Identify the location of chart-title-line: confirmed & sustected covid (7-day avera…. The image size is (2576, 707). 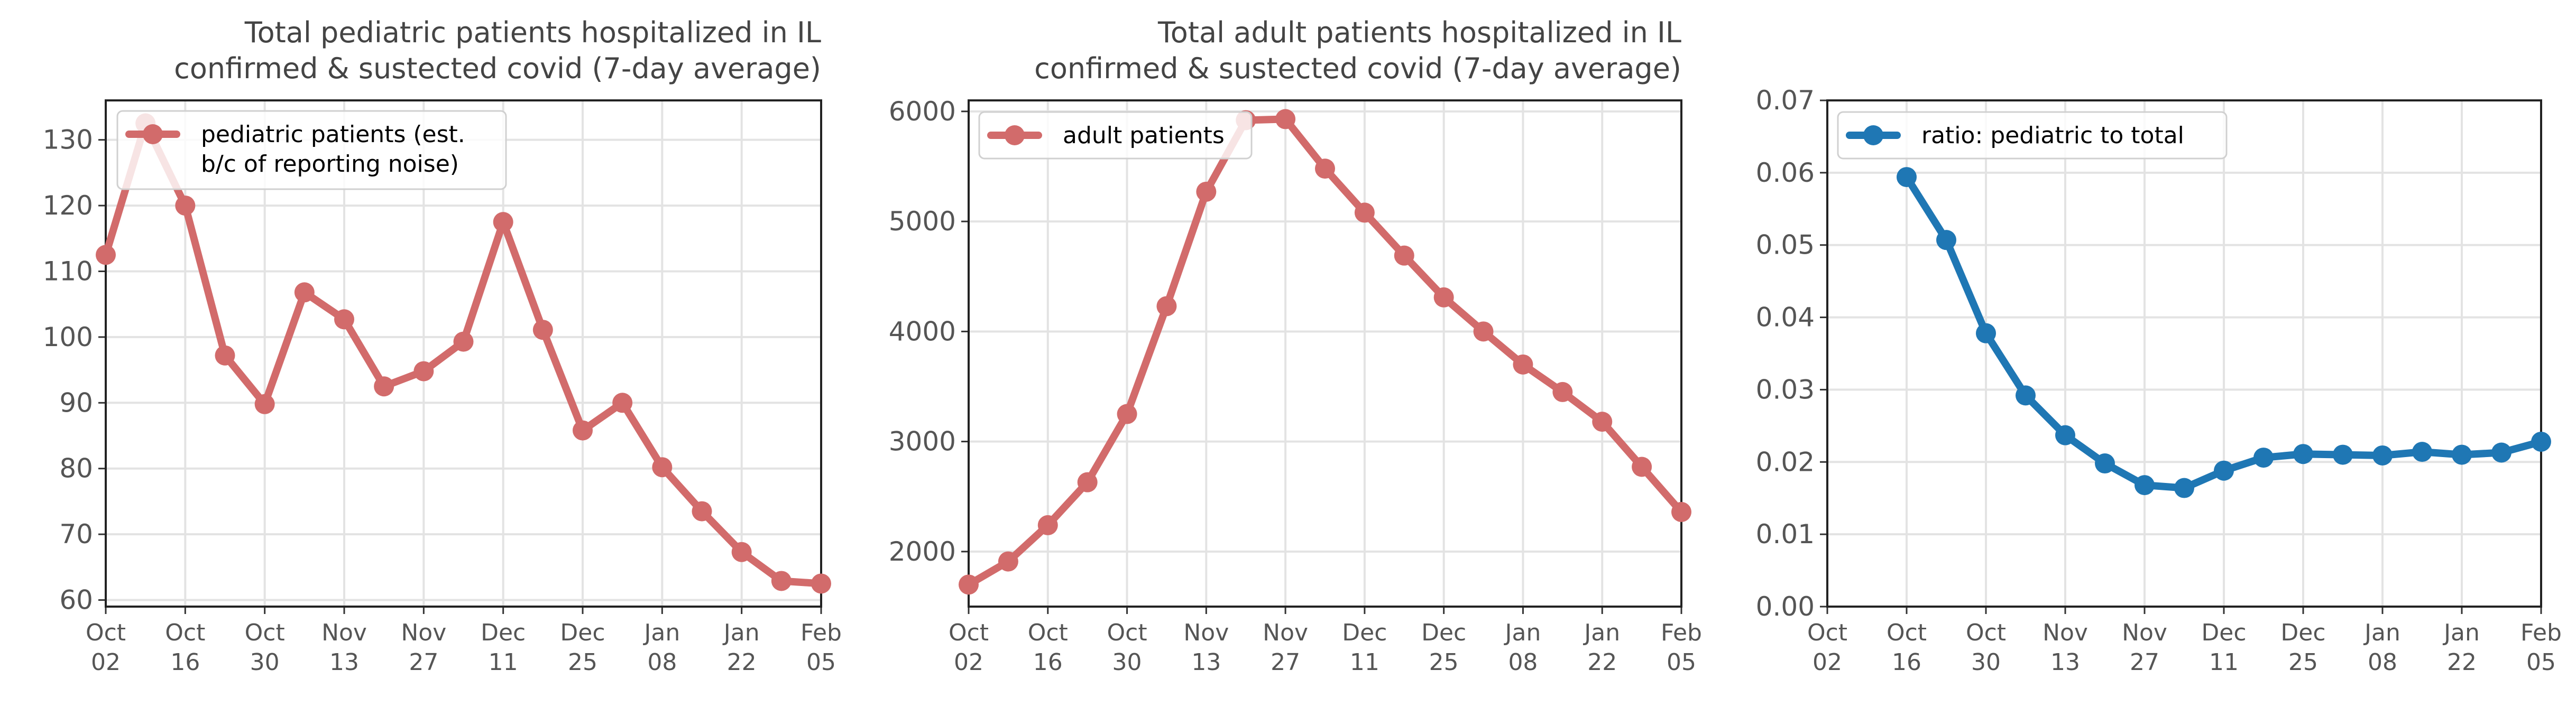
(497, 68).